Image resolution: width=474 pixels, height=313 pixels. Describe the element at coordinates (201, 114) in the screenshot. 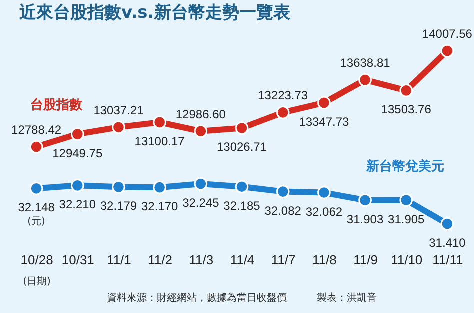

I see `data-label: 12986.60` at that location.